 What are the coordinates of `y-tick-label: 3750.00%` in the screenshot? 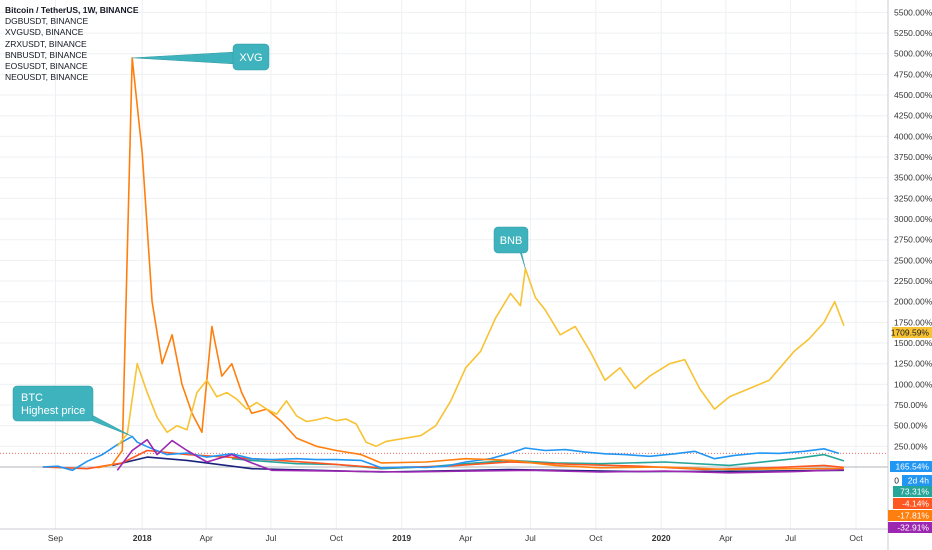 It's located at (913, 157).